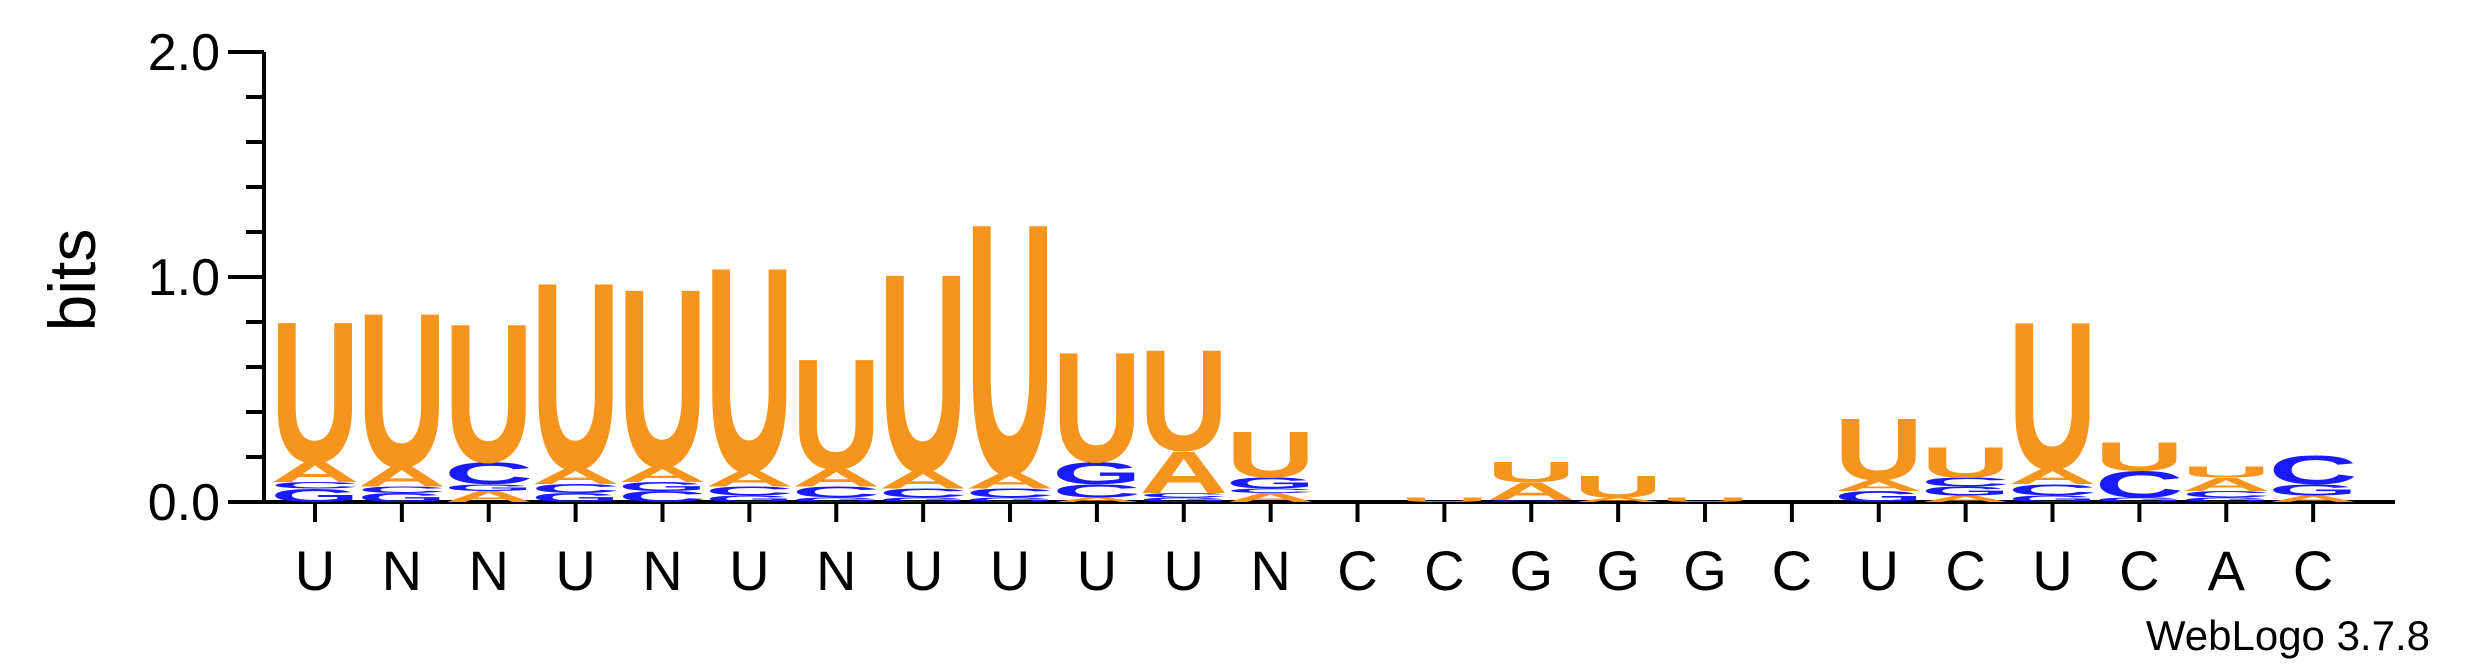 Image resolution: width=2475 pixels, height=667 pixels. Describe the element at coordinates (2288, 635) in the screenshot. I see `weblogo-version: WebLogo 3.7.8` at that location.